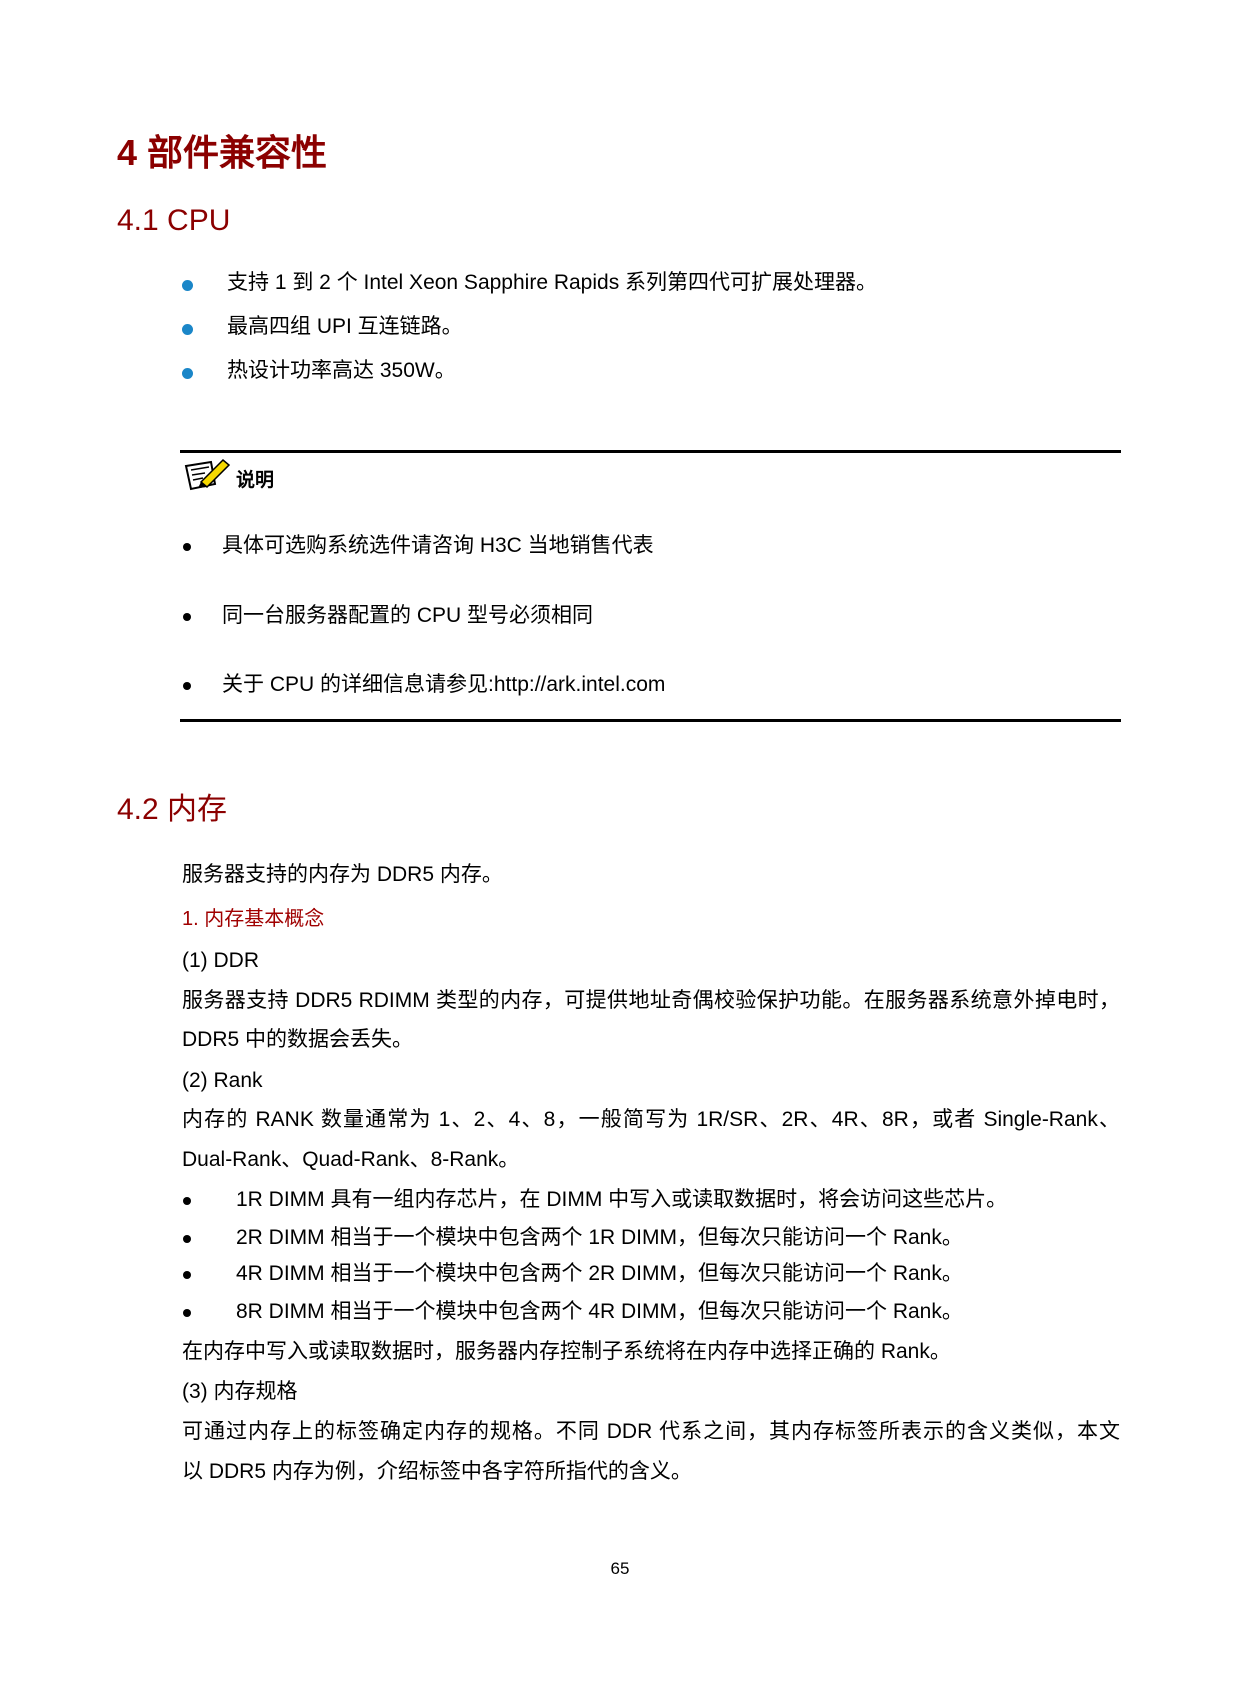 The height and width of the screenshot is (1683, 1240). What do you see at coordinates (253, 919) in the screenshot?
I see `subheading: 1. 内存基本概念` at bounding box center [253, 919].